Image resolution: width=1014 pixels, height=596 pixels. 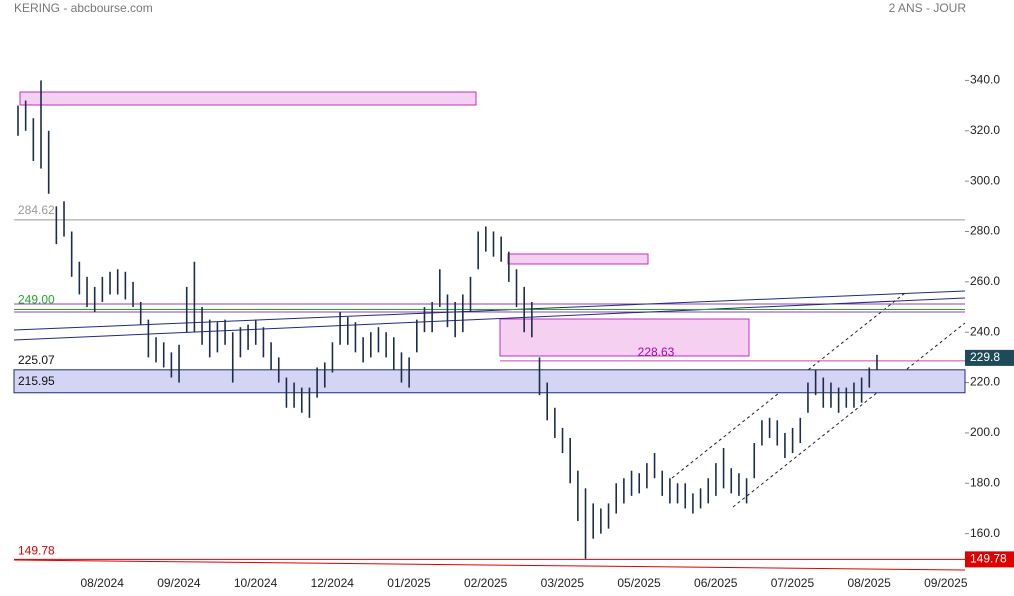 I want to click on level-badge, so click(x=989, y=559).